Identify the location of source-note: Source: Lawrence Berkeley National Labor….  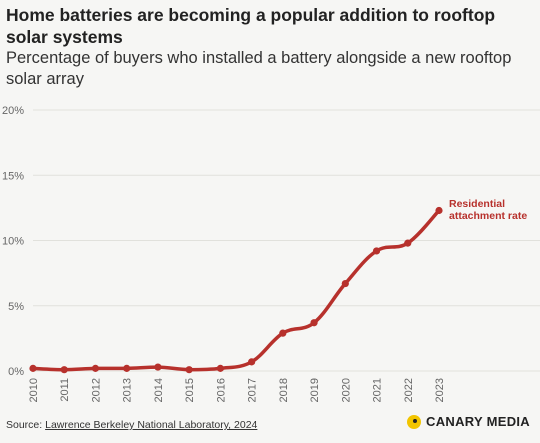
(131, 425).